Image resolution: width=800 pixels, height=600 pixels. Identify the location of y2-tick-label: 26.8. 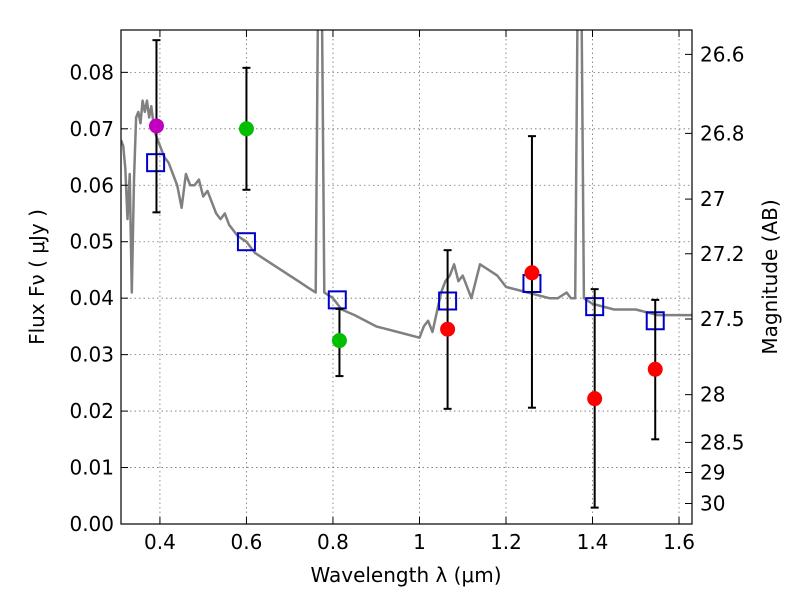
(722, 133).